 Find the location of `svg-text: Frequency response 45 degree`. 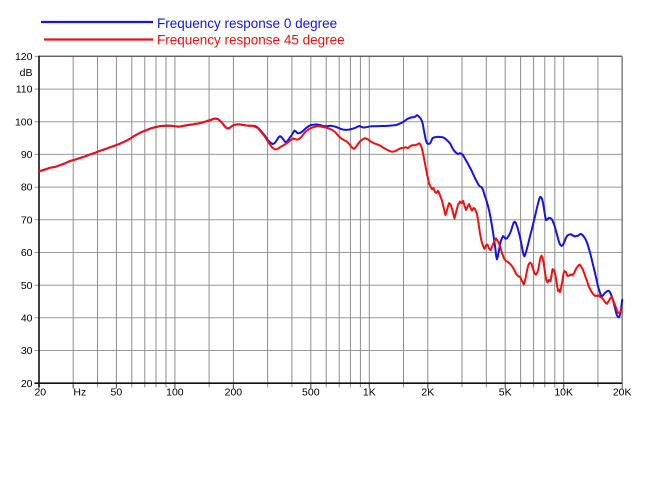

svg-text: Frequency response 45 degree is located at coordinates (251, 40).